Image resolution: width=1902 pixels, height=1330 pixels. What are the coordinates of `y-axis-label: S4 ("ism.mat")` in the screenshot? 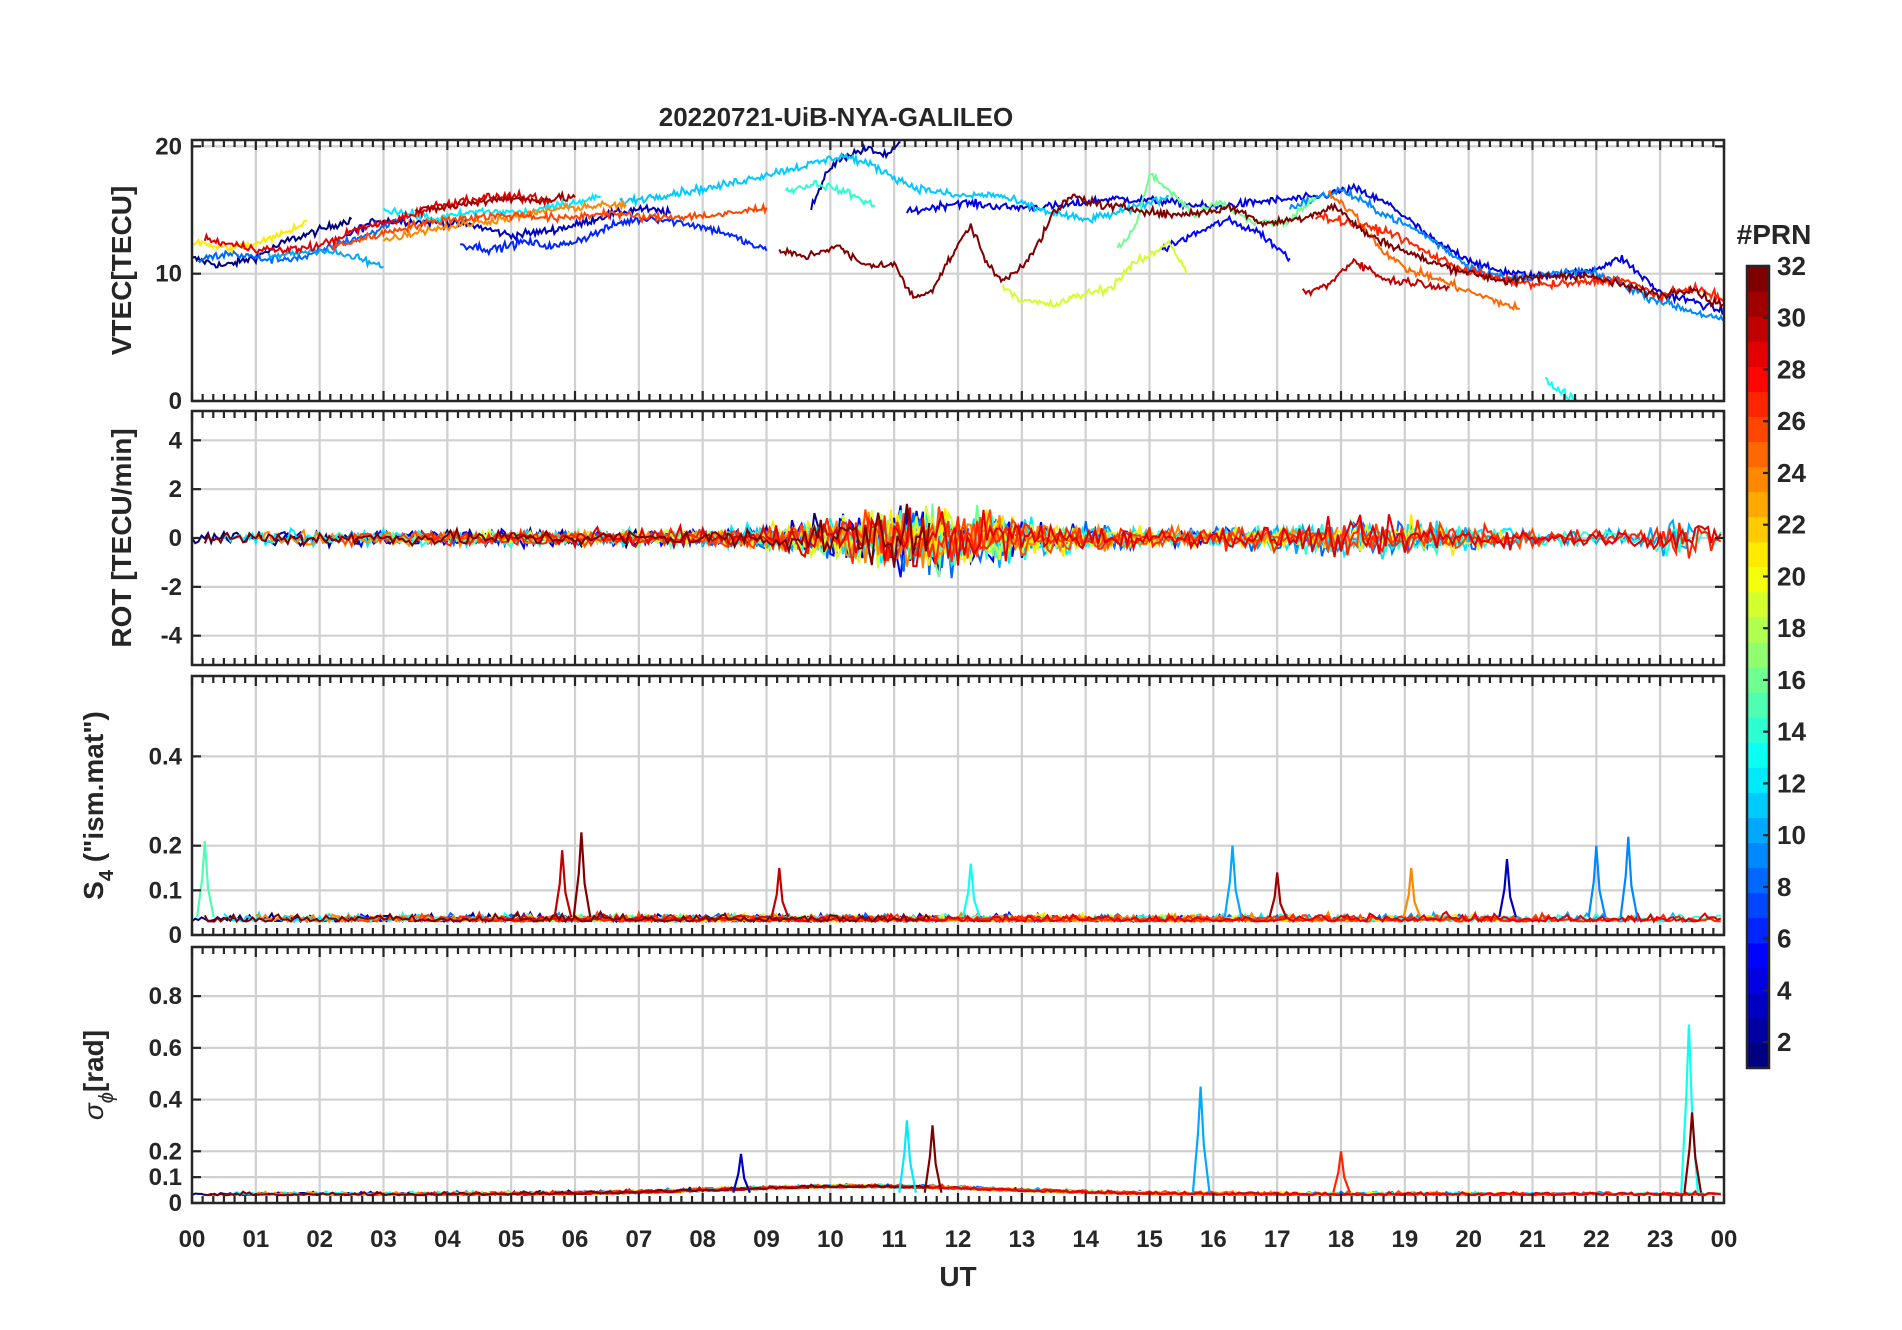 It's located at (98, 805).